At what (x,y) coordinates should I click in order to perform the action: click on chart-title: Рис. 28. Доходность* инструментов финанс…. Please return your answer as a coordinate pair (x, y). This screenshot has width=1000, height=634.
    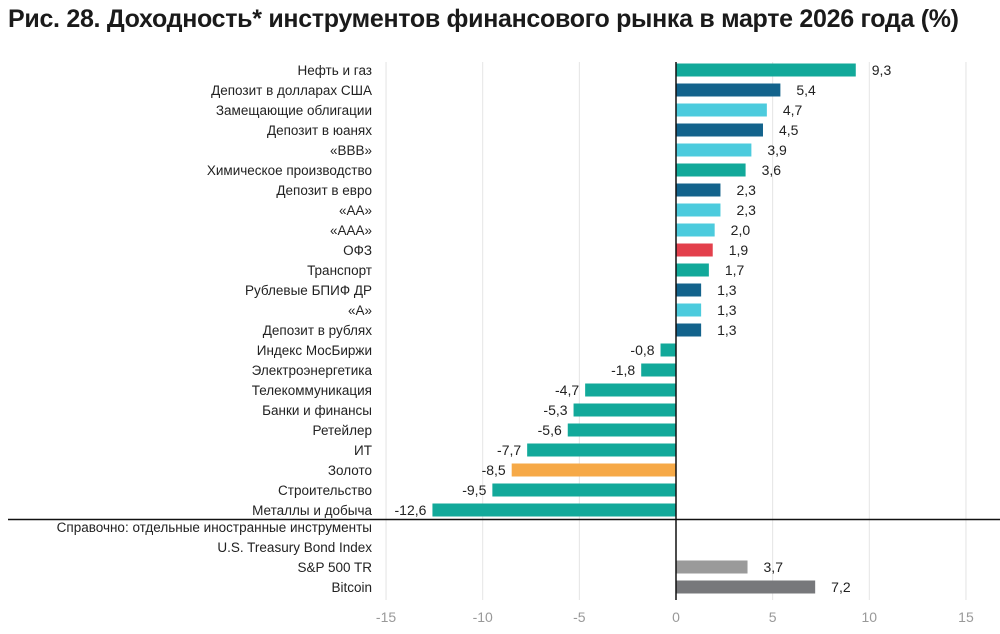
    Looking at the image, I should click on (483, 19).